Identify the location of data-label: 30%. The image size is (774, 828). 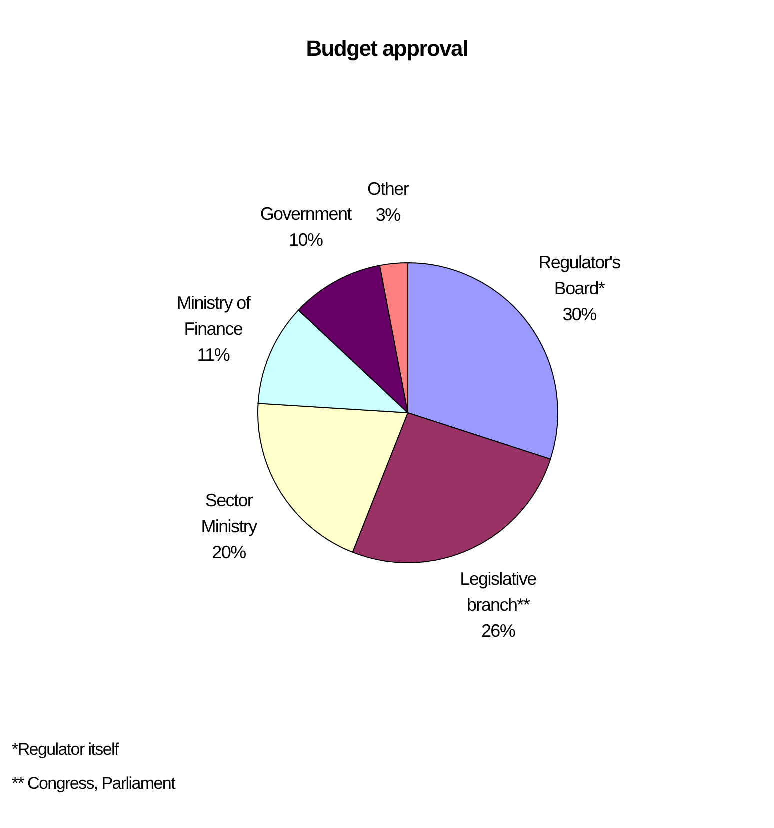
(580, 314).